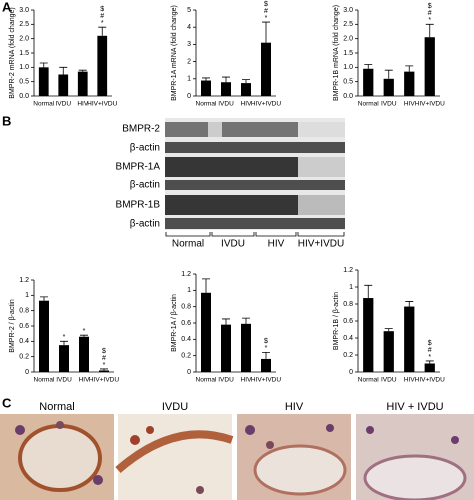 The height and width of the screenshot is (500, 474). I want to click on panel-label: C, so click(7, 402).